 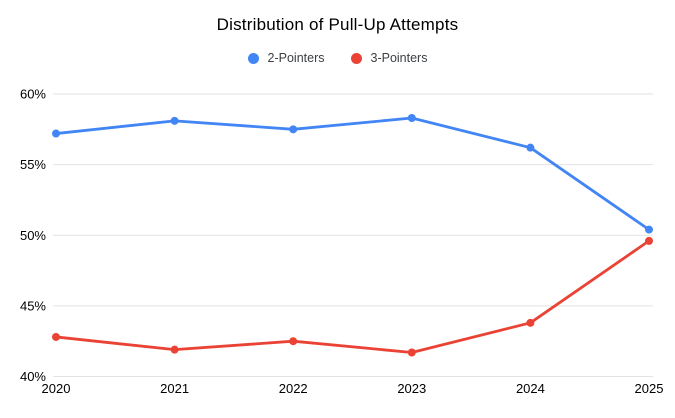 I want to click on x-tick-label-2022: 2022, so click(x=293, y=388).